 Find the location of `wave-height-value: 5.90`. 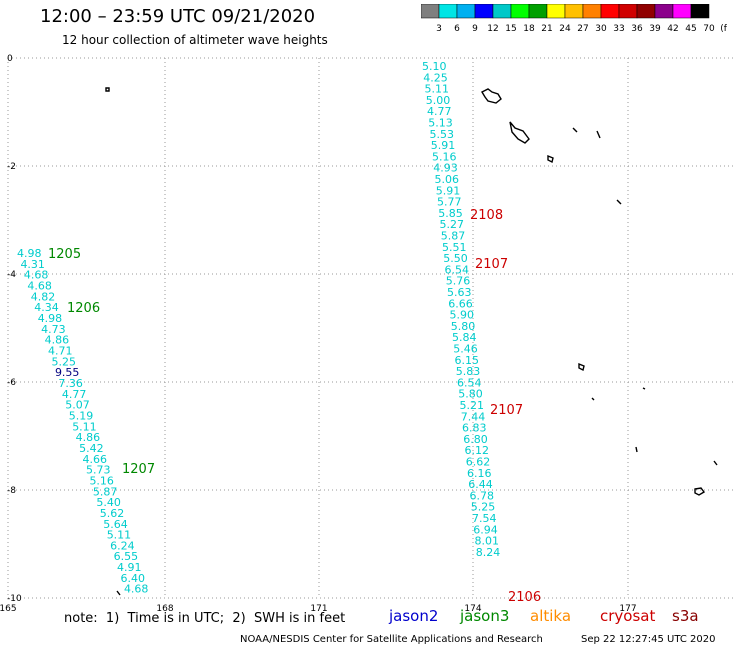

wave-height-value: 5.90 is located at coordinates (462, 315).